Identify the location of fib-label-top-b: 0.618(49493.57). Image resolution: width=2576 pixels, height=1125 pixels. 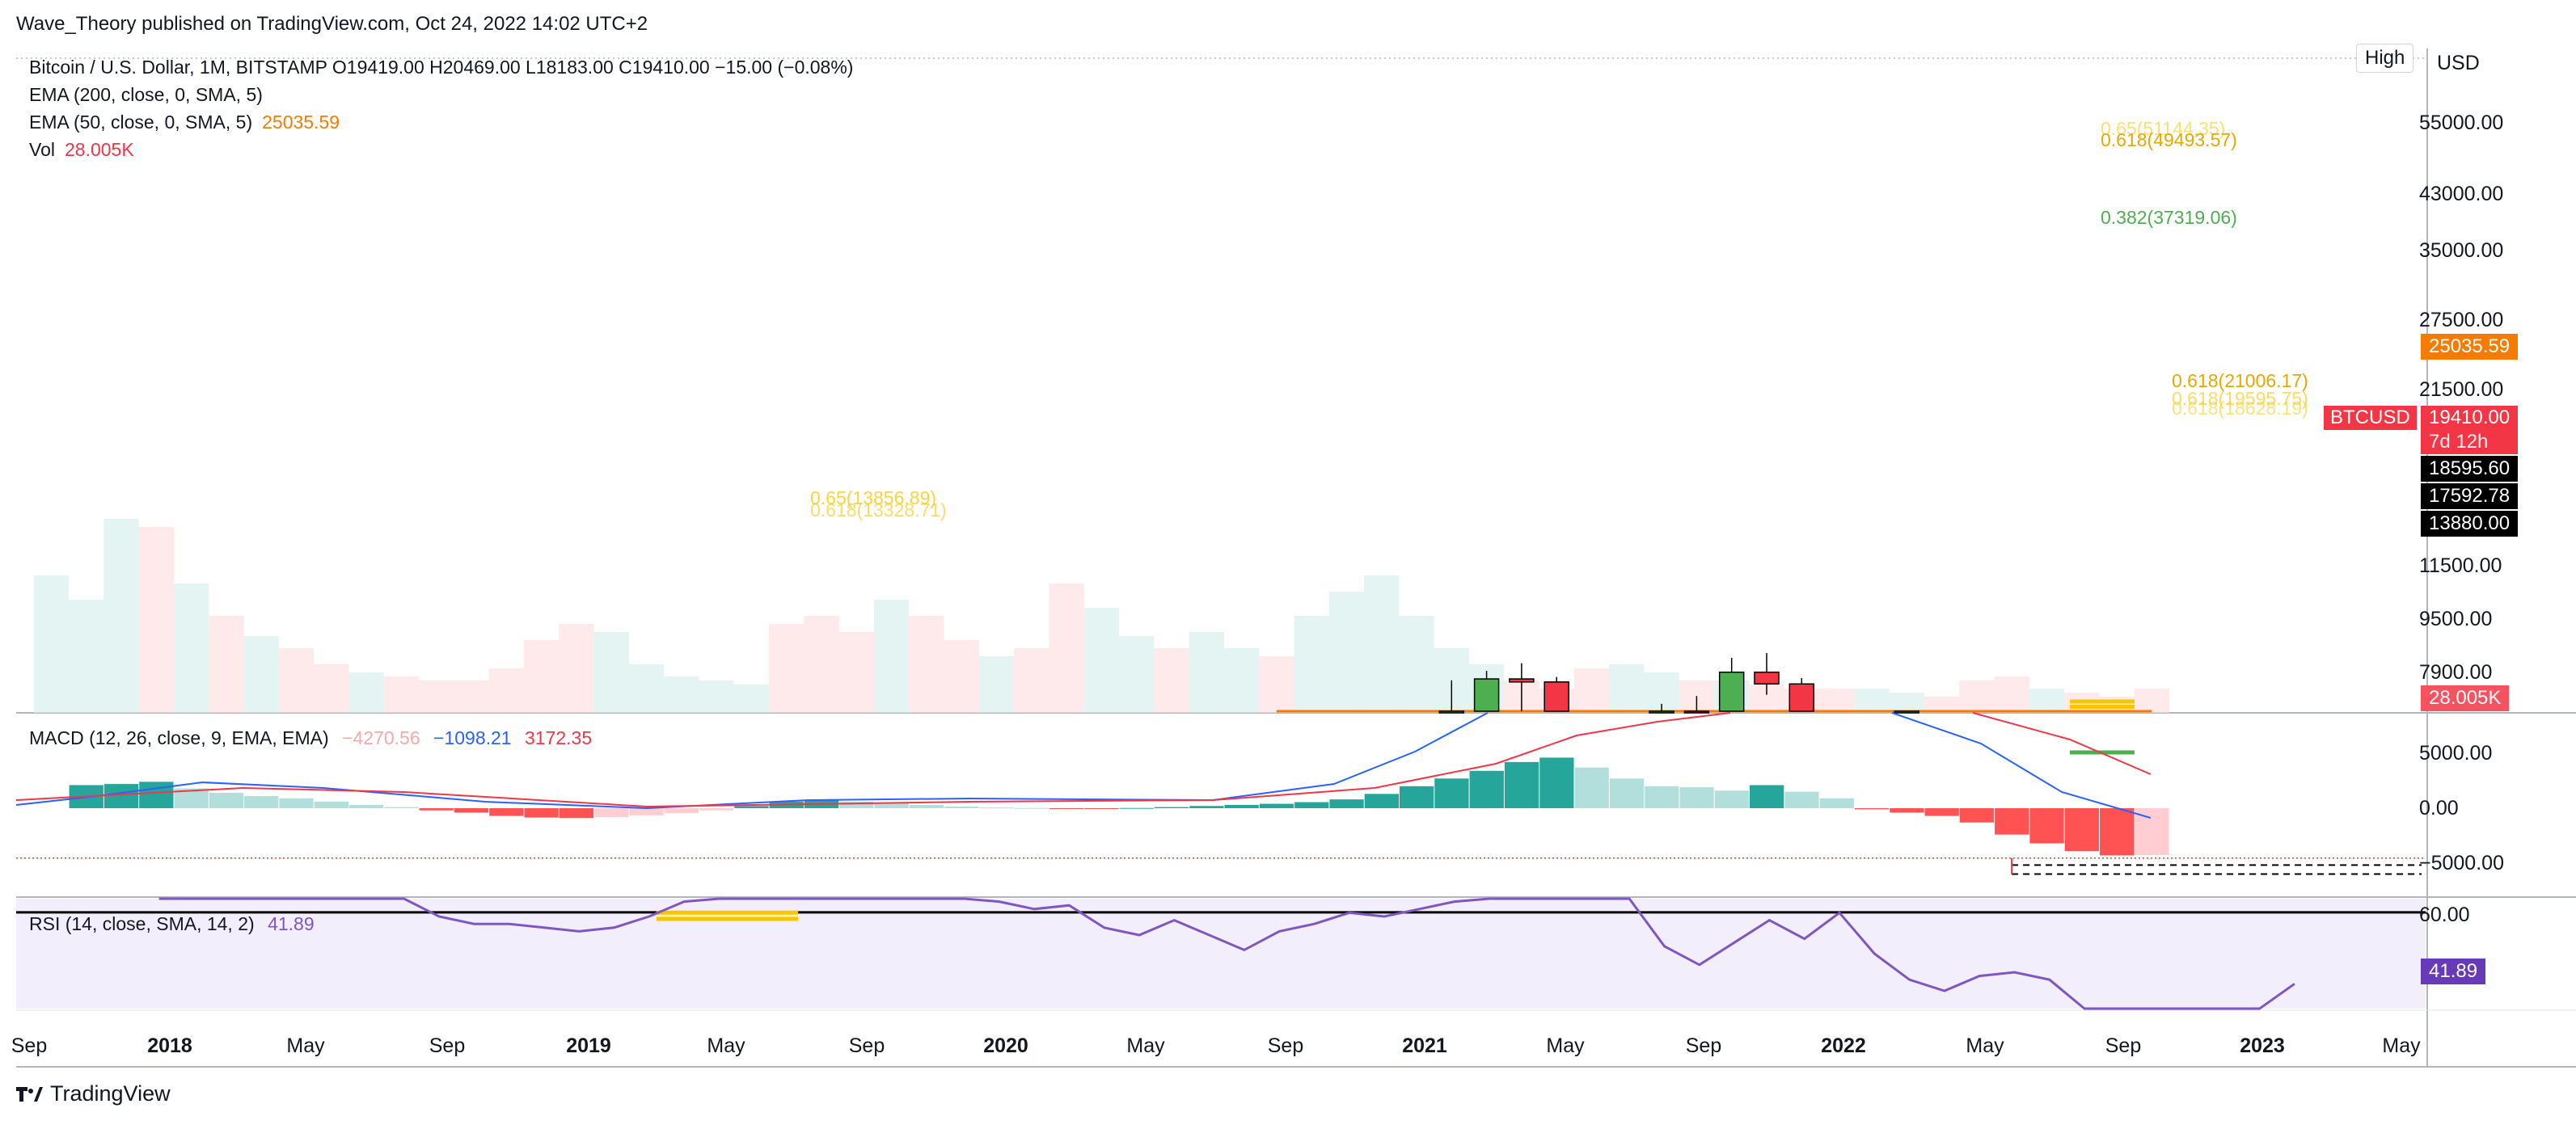
(2169, 139).